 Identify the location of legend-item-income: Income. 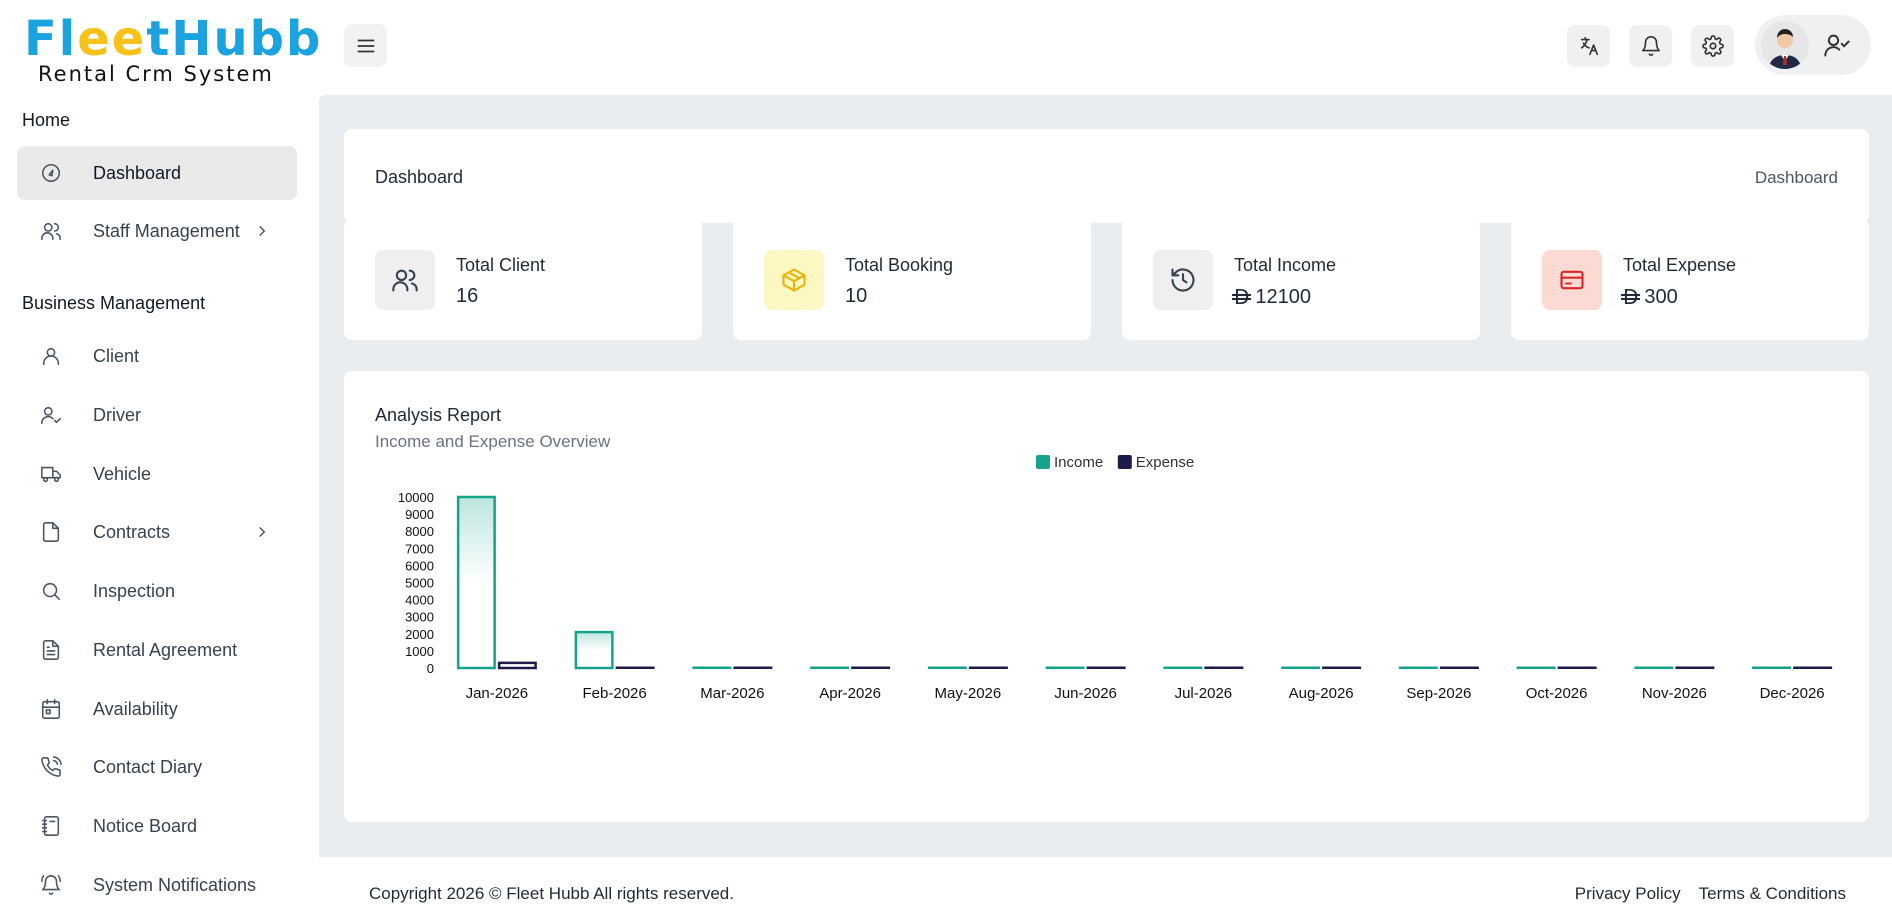
(1069, 462).